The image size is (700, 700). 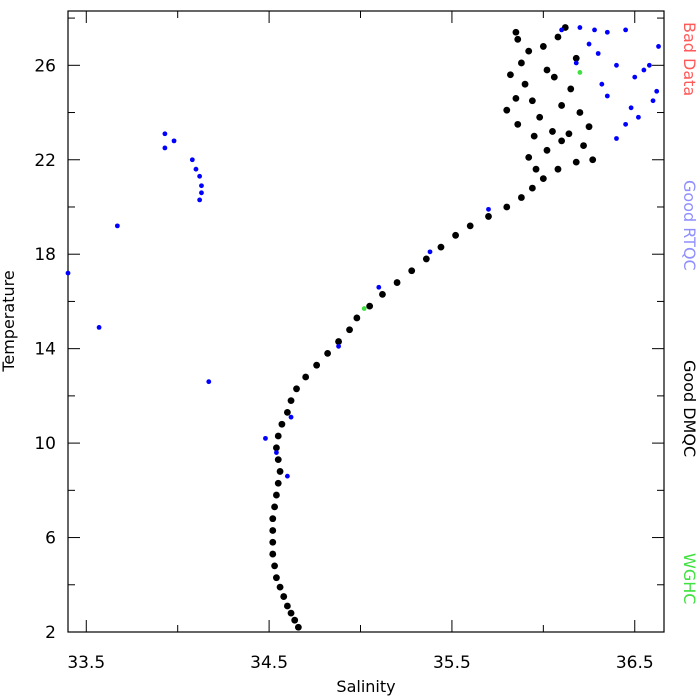 What do you see at coordinates (45, 350) in the screenshot?
I see `y-tick-label: 14` at bounding box center [45, 350].